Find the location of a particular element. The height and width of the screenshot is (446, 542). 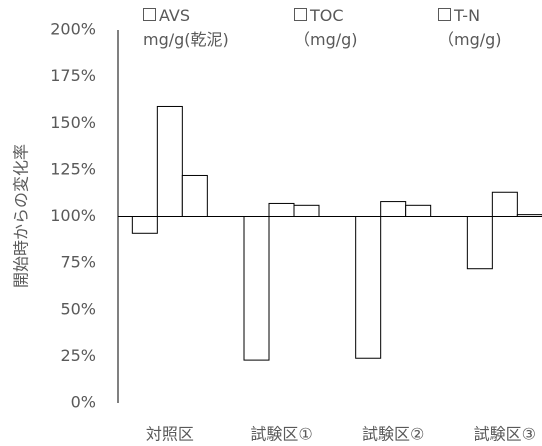

x-tick-label: 試験区① is located at coordinates (281, 434).